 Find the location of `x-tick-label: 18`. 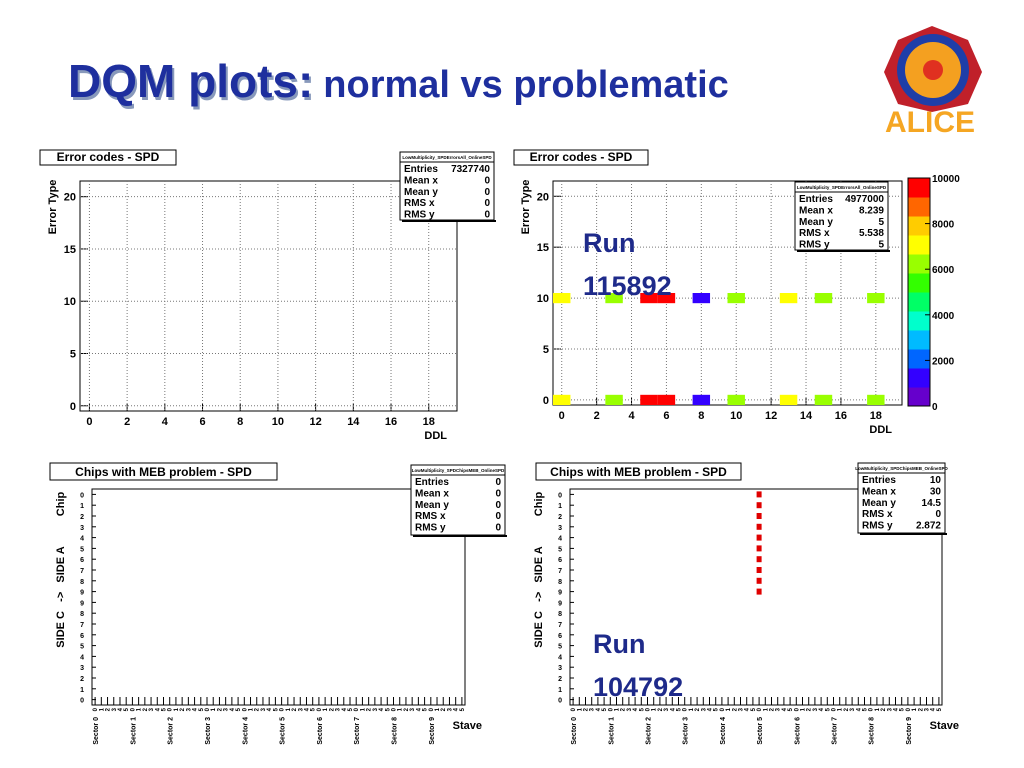

x-tick-label: 18 is located at coordinates (876, 416).